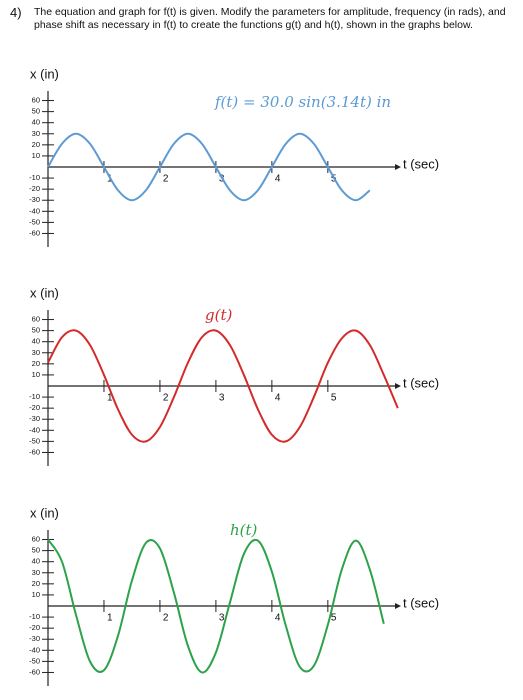 The height and width of the screenshot is (700, 523). What do you see at coordinates (302, 102) in the screenshot?
I see `curve-label: f(t) = 30.0 sin(3.14t) in` at bounding box center [302, 102].